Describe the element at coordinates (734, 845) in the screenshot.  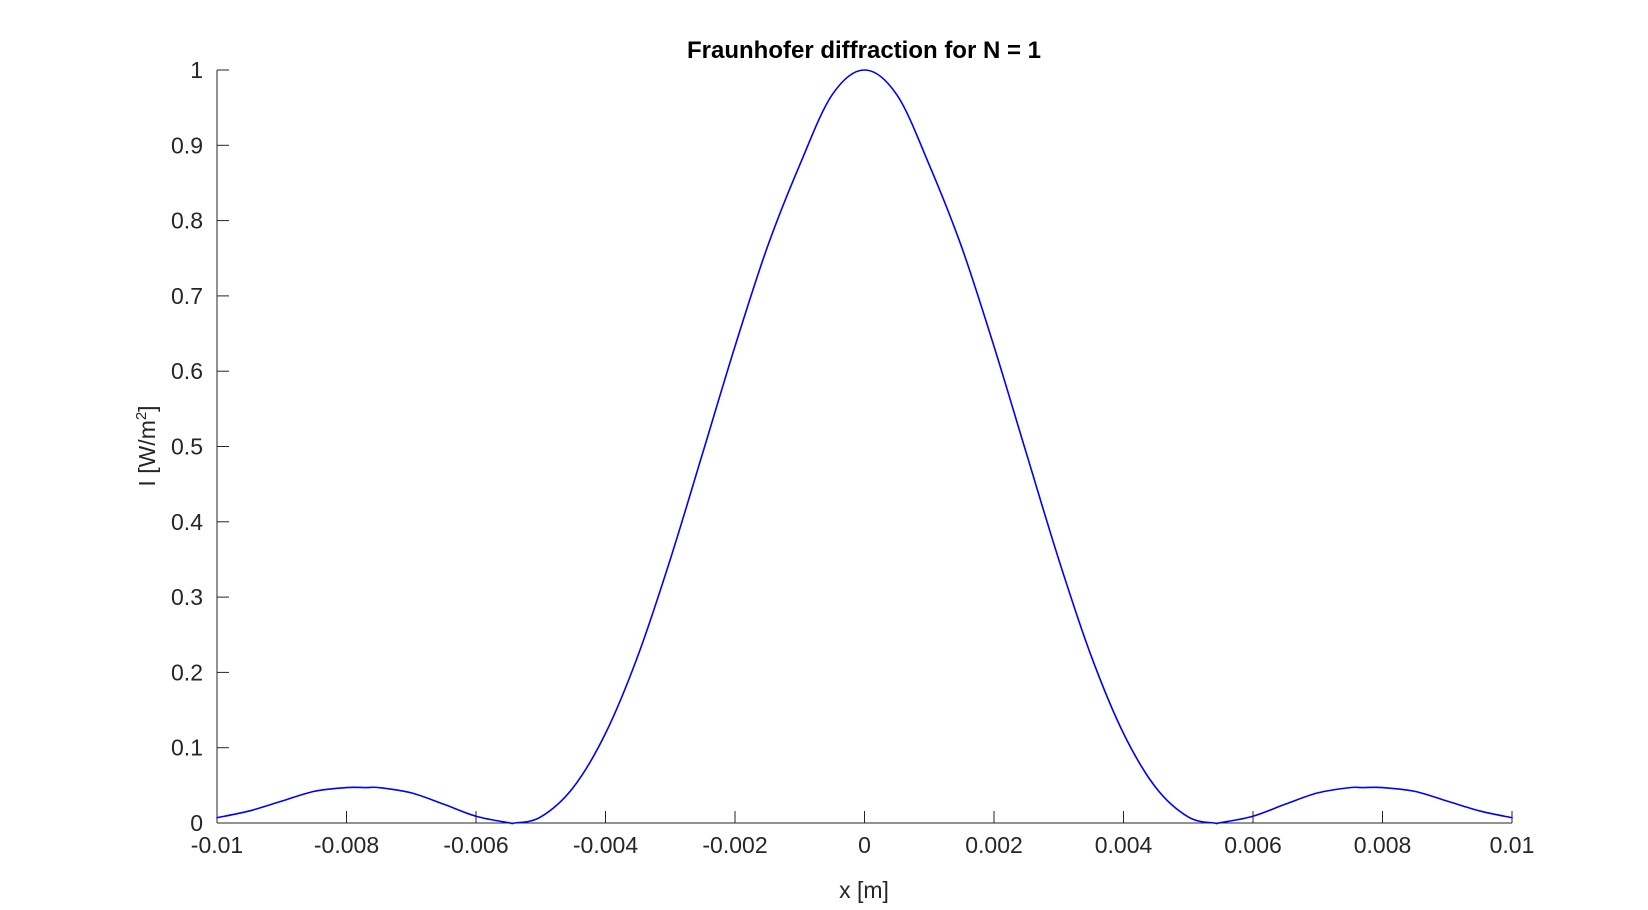
I see `x-tick-label: -0.002` at that location.